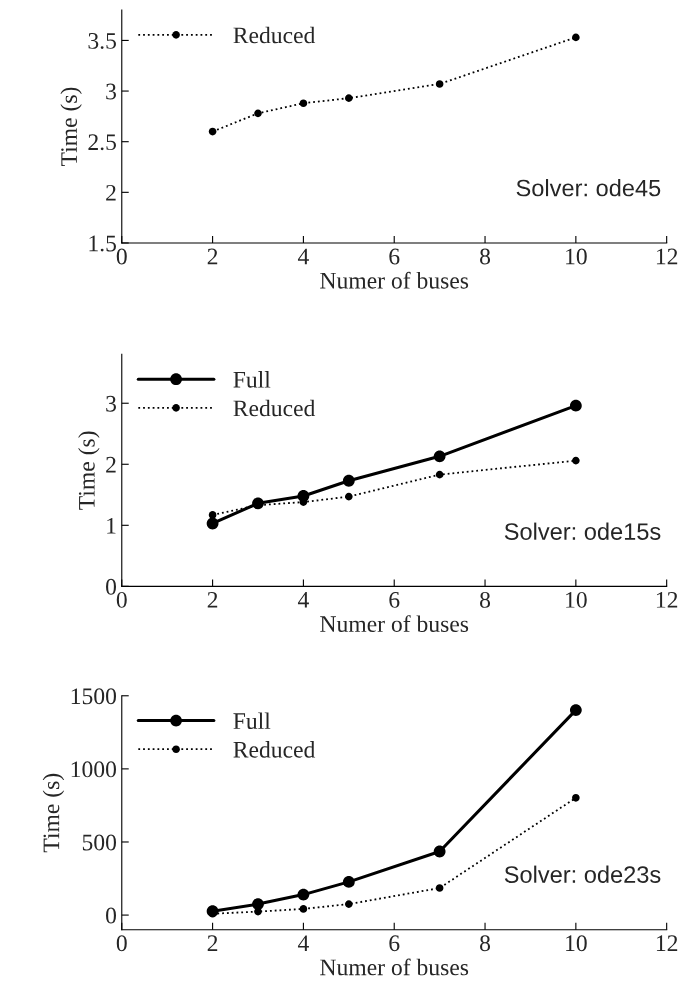  What do you see at coordinates (102, 243) in the screenshot?
I see `y-tick-label: 1.5` at bounding box center [102, 243].